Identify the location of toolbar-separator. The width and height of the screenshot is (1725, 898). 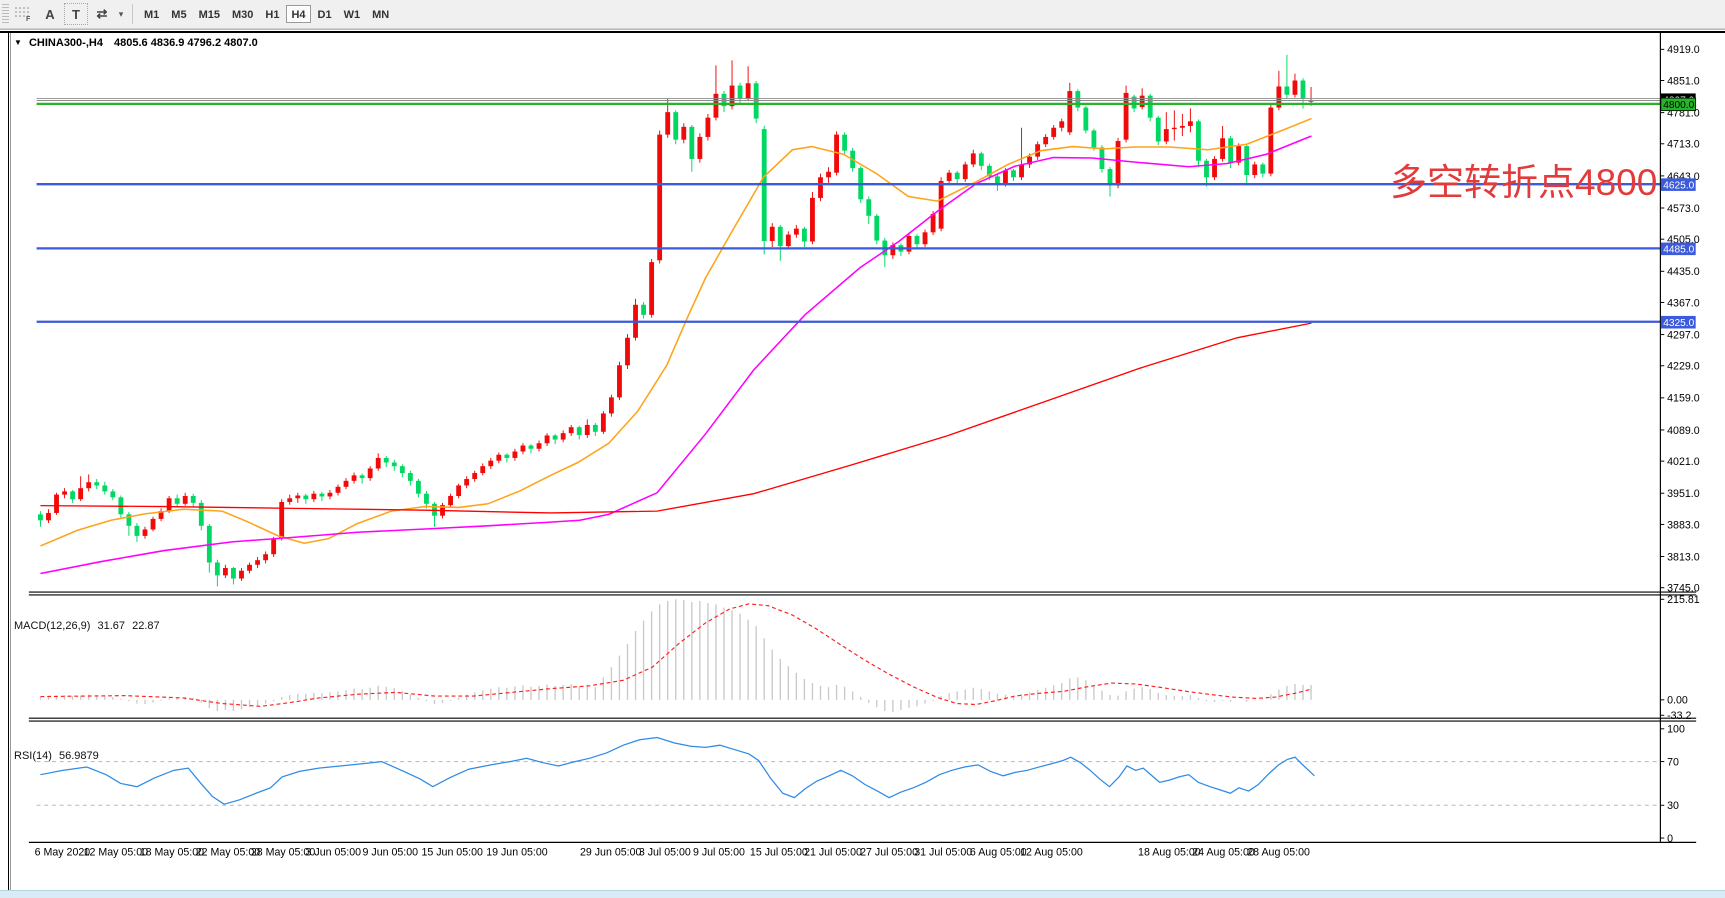
(132, 14).